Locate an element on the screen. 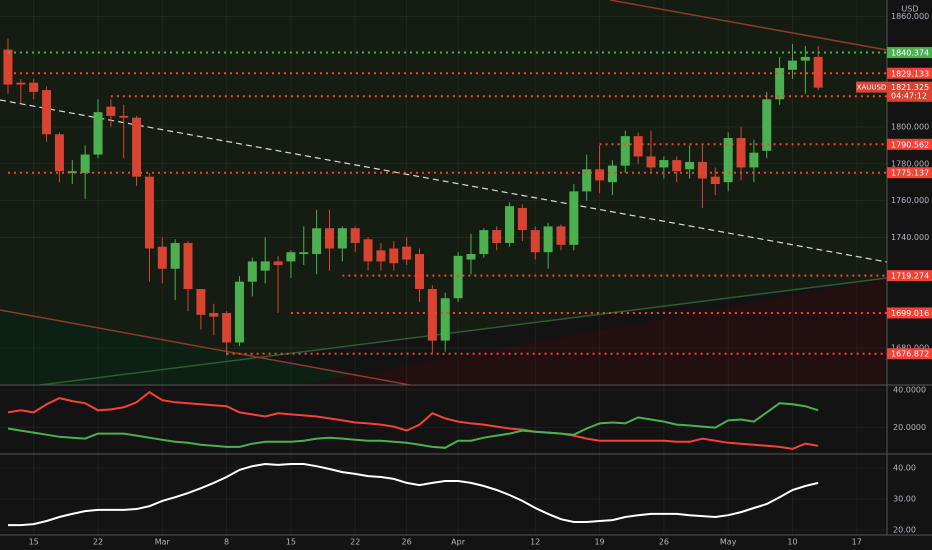  x-tick-label: May is located at coordinates (728, 542).